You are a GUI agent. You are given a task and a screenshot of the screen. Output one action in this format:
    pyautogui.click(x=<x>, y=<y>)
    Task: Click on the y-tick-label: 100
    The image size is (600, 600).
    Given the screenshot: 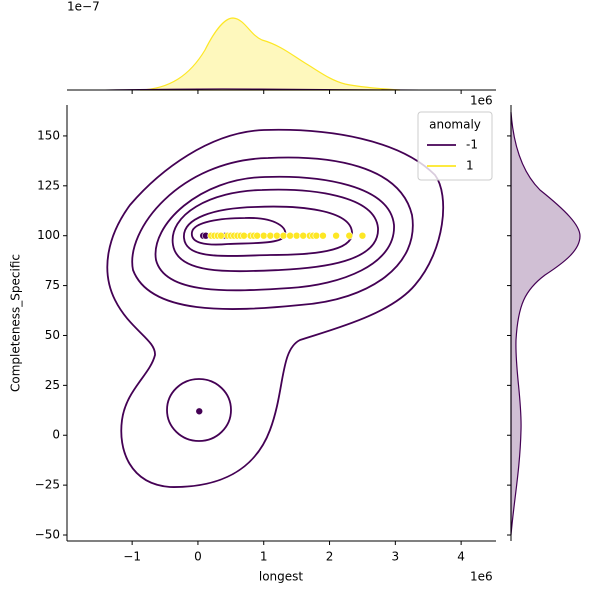 What is the action you would take?
    pyautogui.click(x=48, y=235)
    